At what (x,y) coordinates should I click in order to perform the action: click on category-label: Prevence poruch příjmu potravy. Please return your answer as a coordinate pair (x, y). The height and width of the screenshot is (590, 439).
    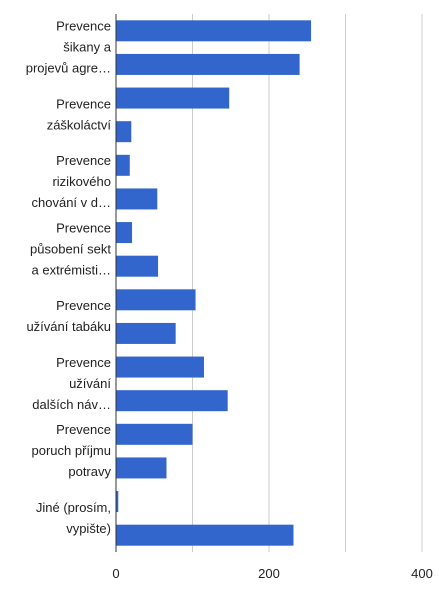
    Looking at the image, I should click on (72, 450).